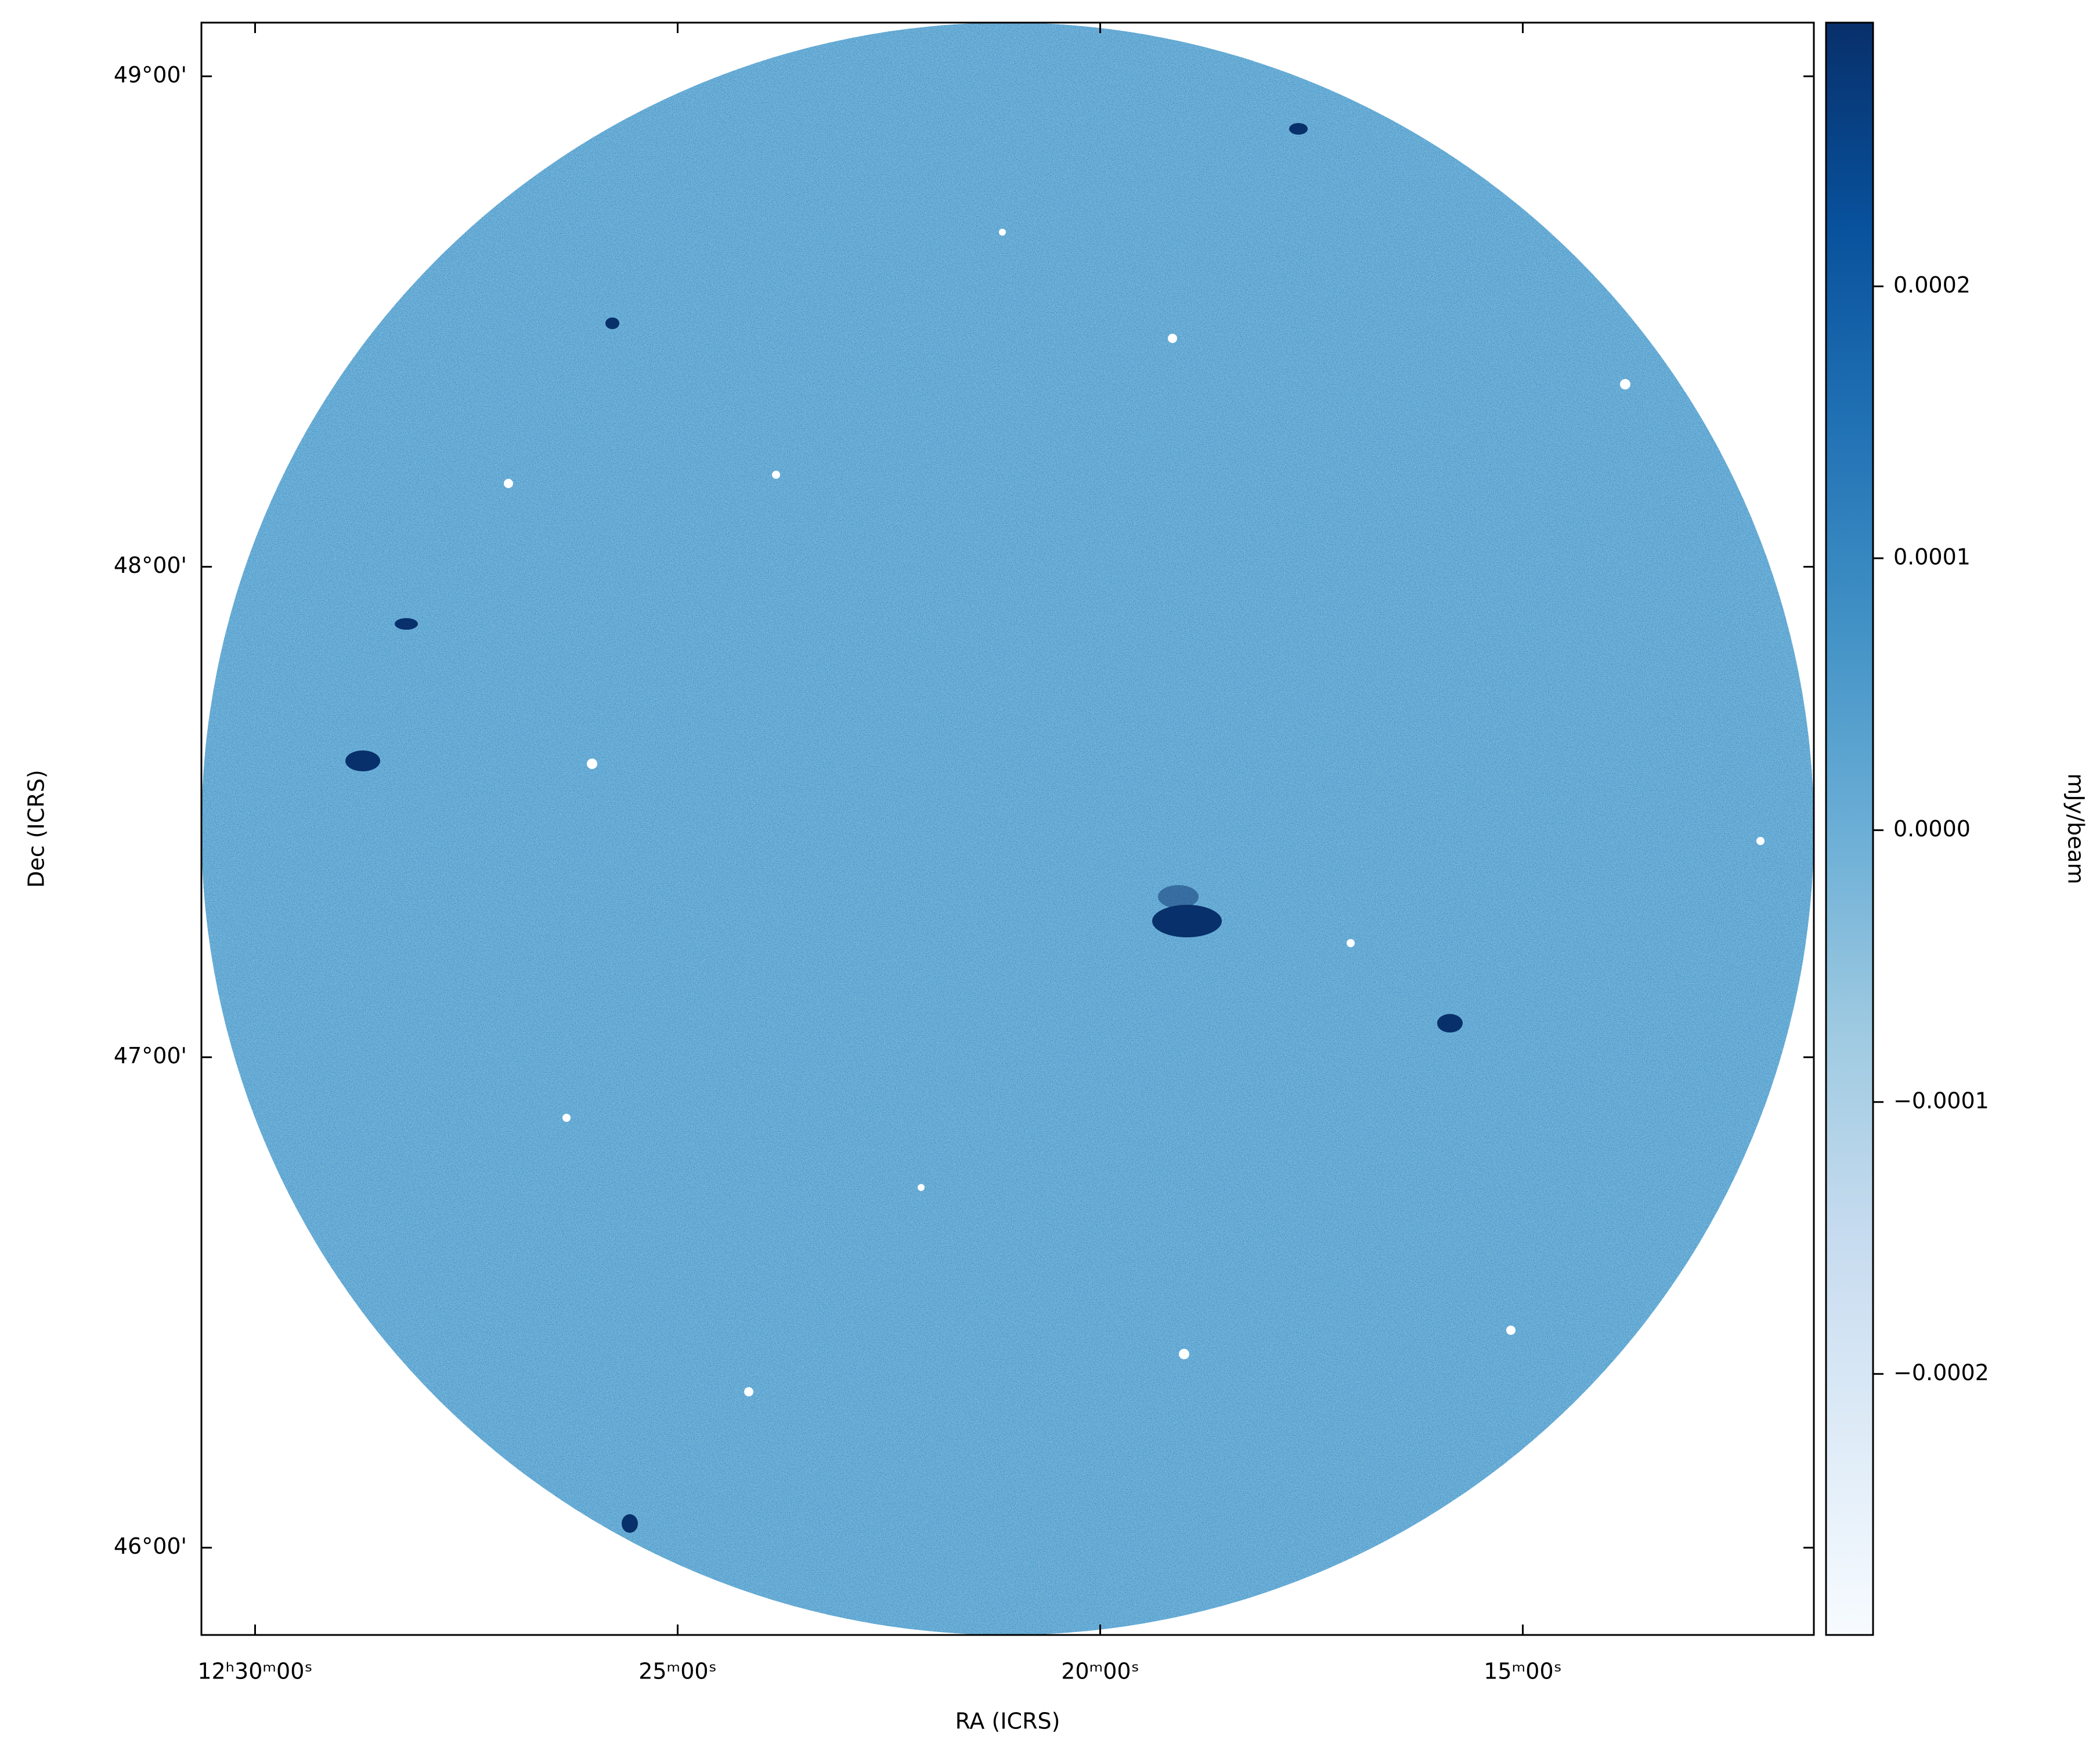 This screenshot has width=2100, height=1758. Describe the element at coordinates (677, 1671) in the screenshot. I see `x-tick-label: 25ᵐ00ˢ` at that location.